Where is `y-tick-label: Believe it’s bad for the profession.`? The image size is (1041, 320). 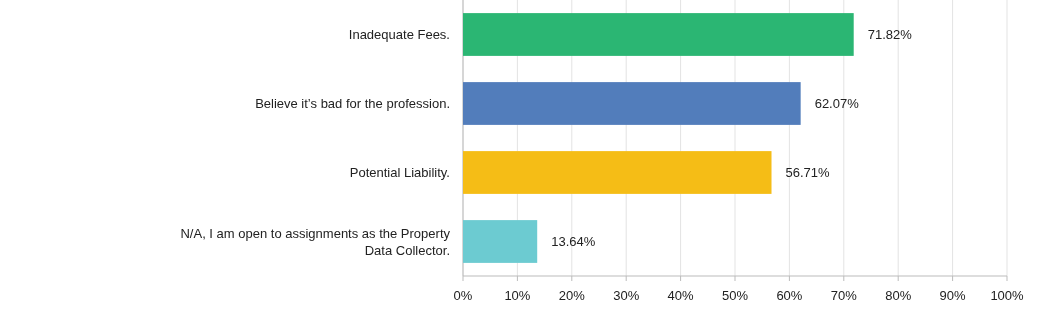 y-tick-label: Believe it’s bad for the profession. is located at coordinates (352, 104).